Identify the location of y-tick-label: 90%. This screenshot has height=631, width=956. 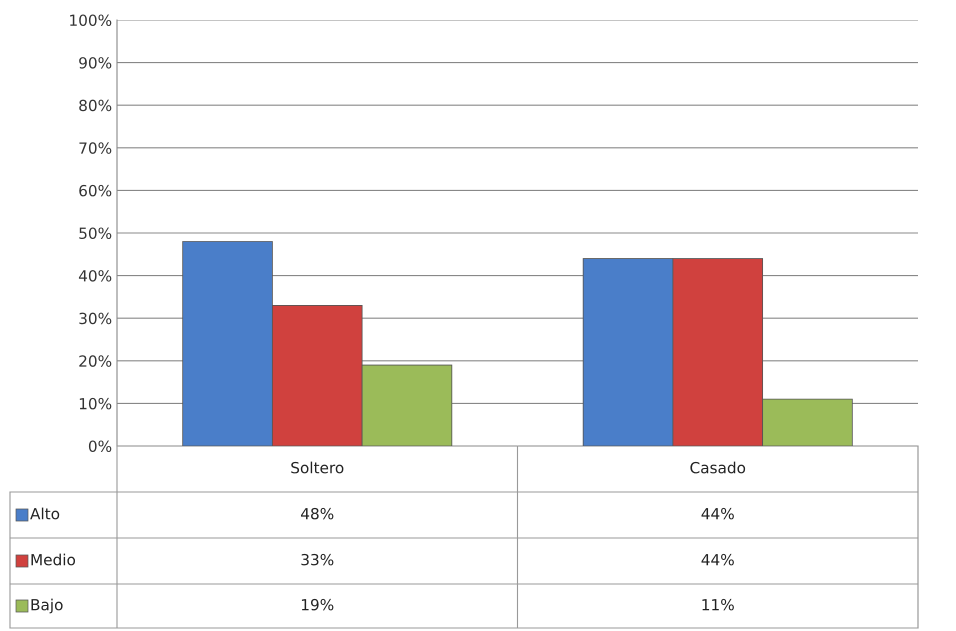
(95, 63).